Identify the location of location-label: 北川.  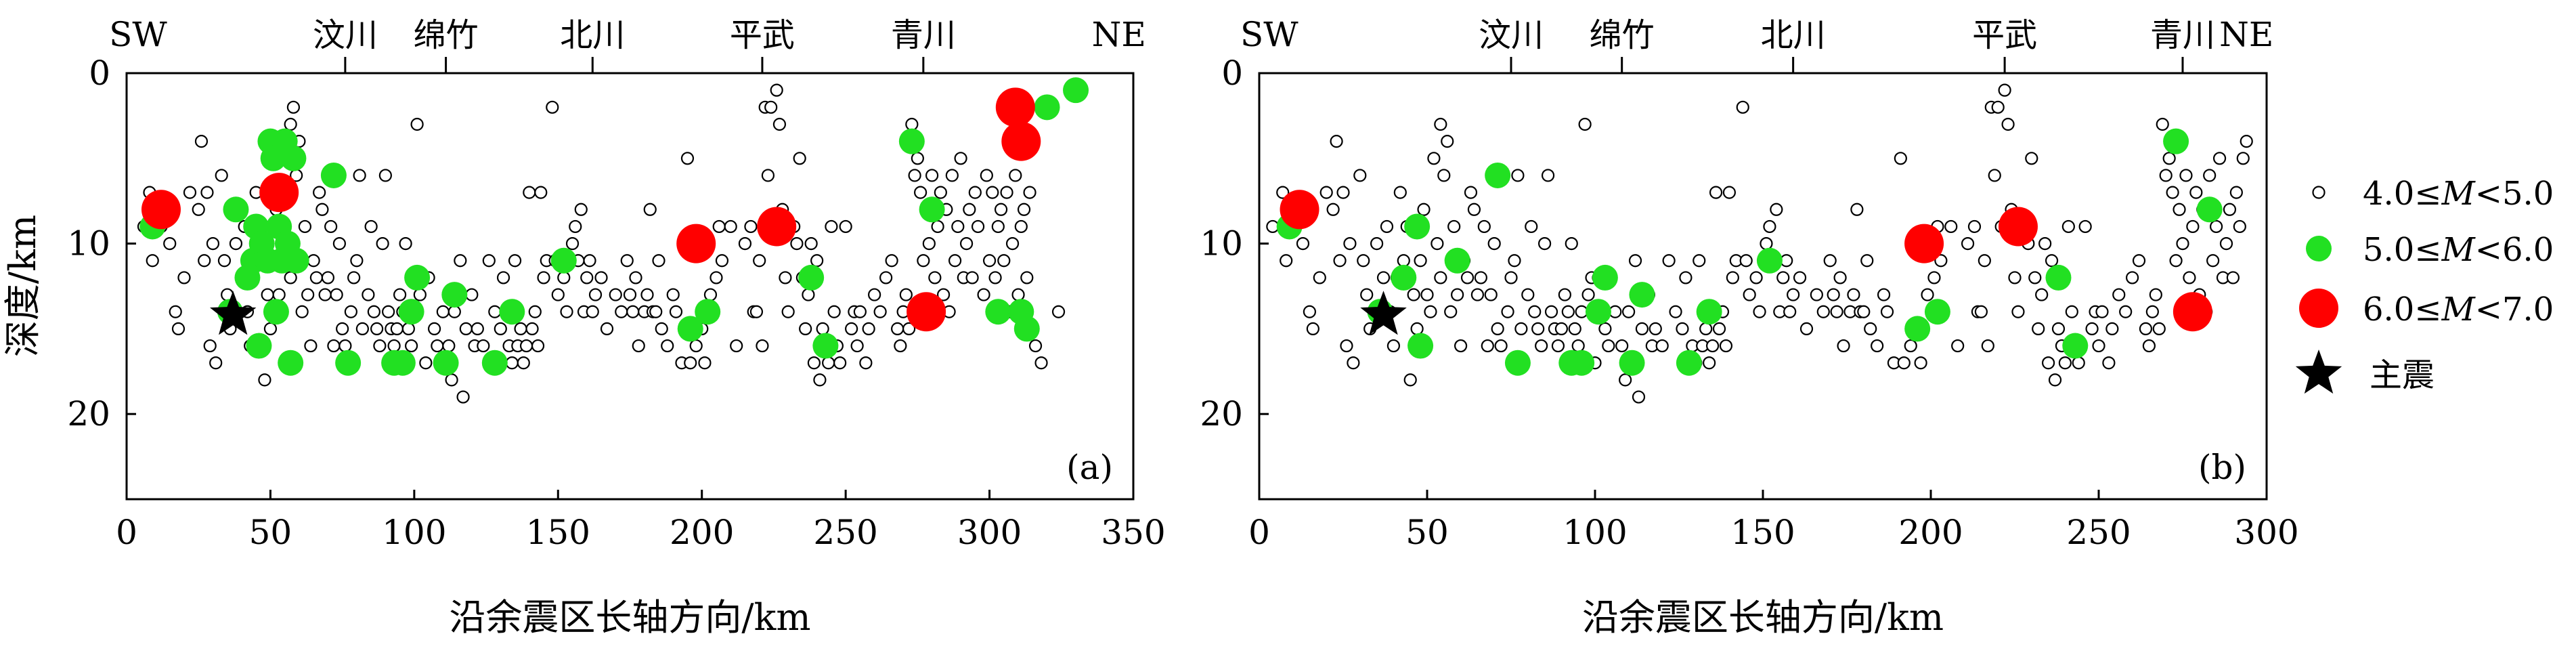
(1793, 35).